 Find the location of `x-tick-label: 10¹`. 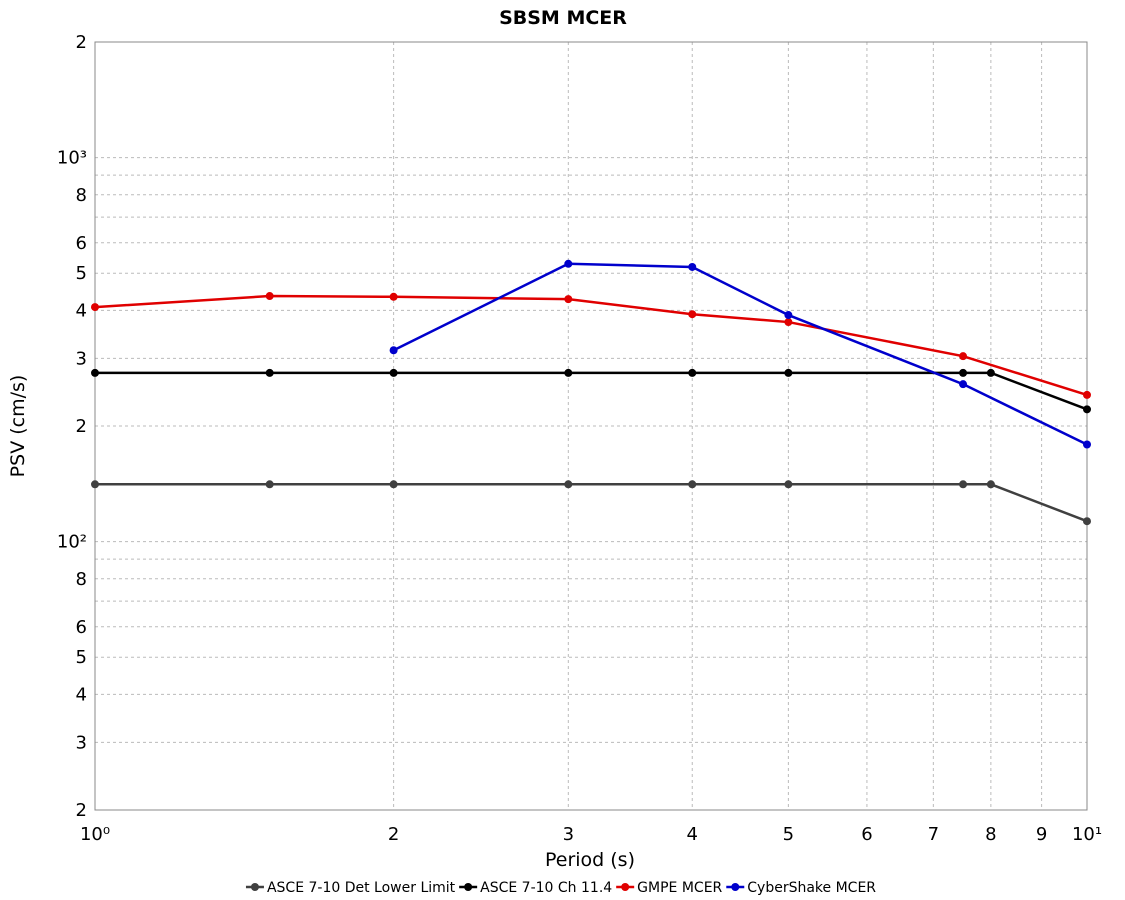

x-tick-label: 10¹ is located at coordinates (1087, 834).